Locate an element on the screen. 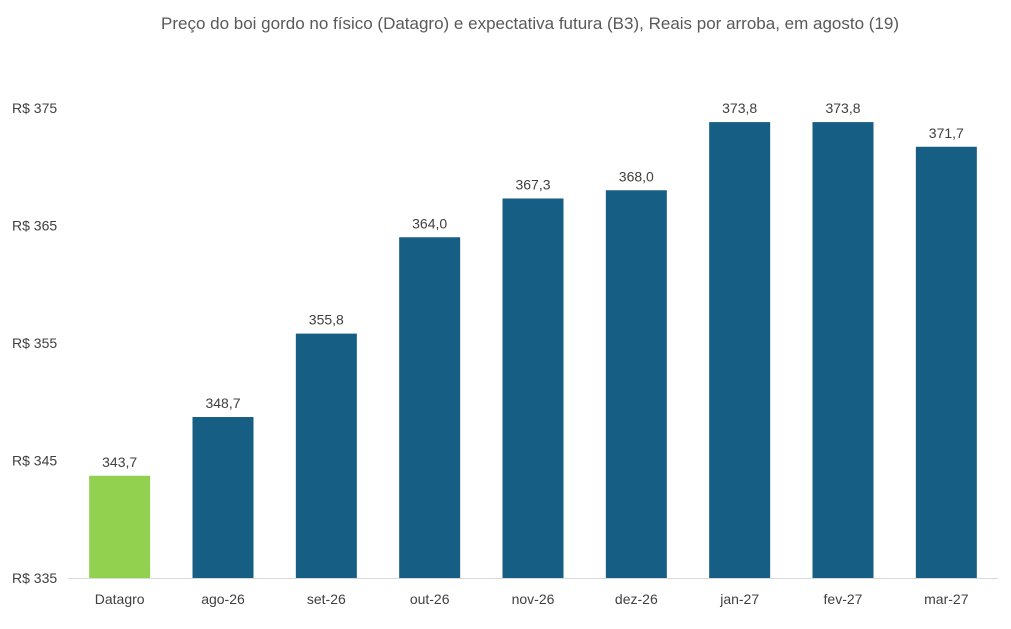 Image resolution: width=1011 pixels, height=629 pixels. data-label-set-26: 355,8 is located at coordinates (326, 320).